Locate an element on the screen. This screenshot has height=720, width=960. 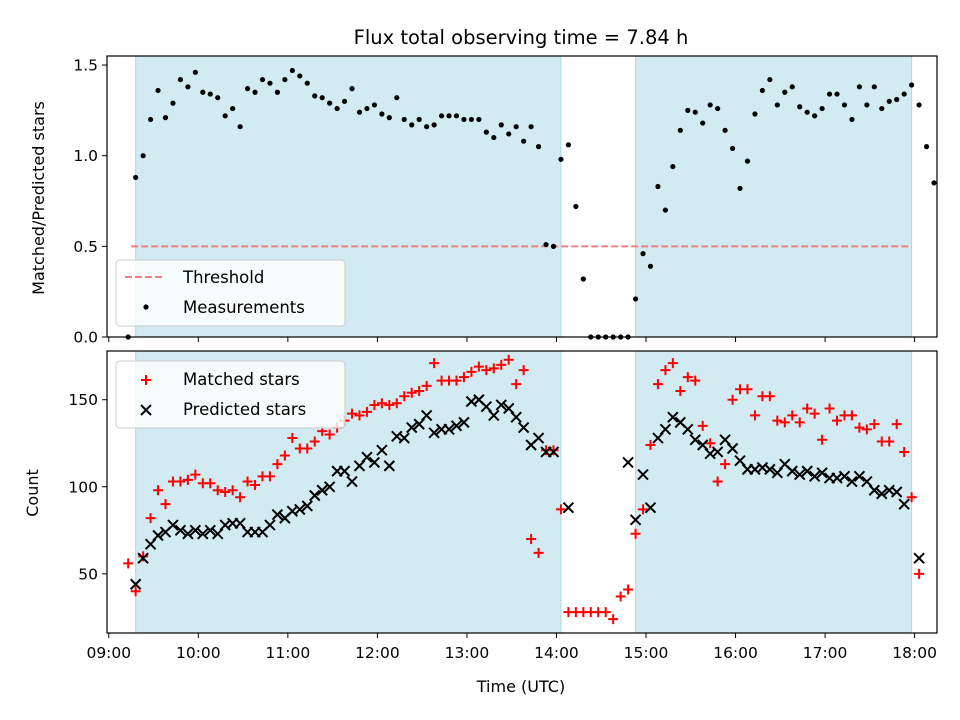
y-tick-label: 150 is located at coordinates (83, 400).